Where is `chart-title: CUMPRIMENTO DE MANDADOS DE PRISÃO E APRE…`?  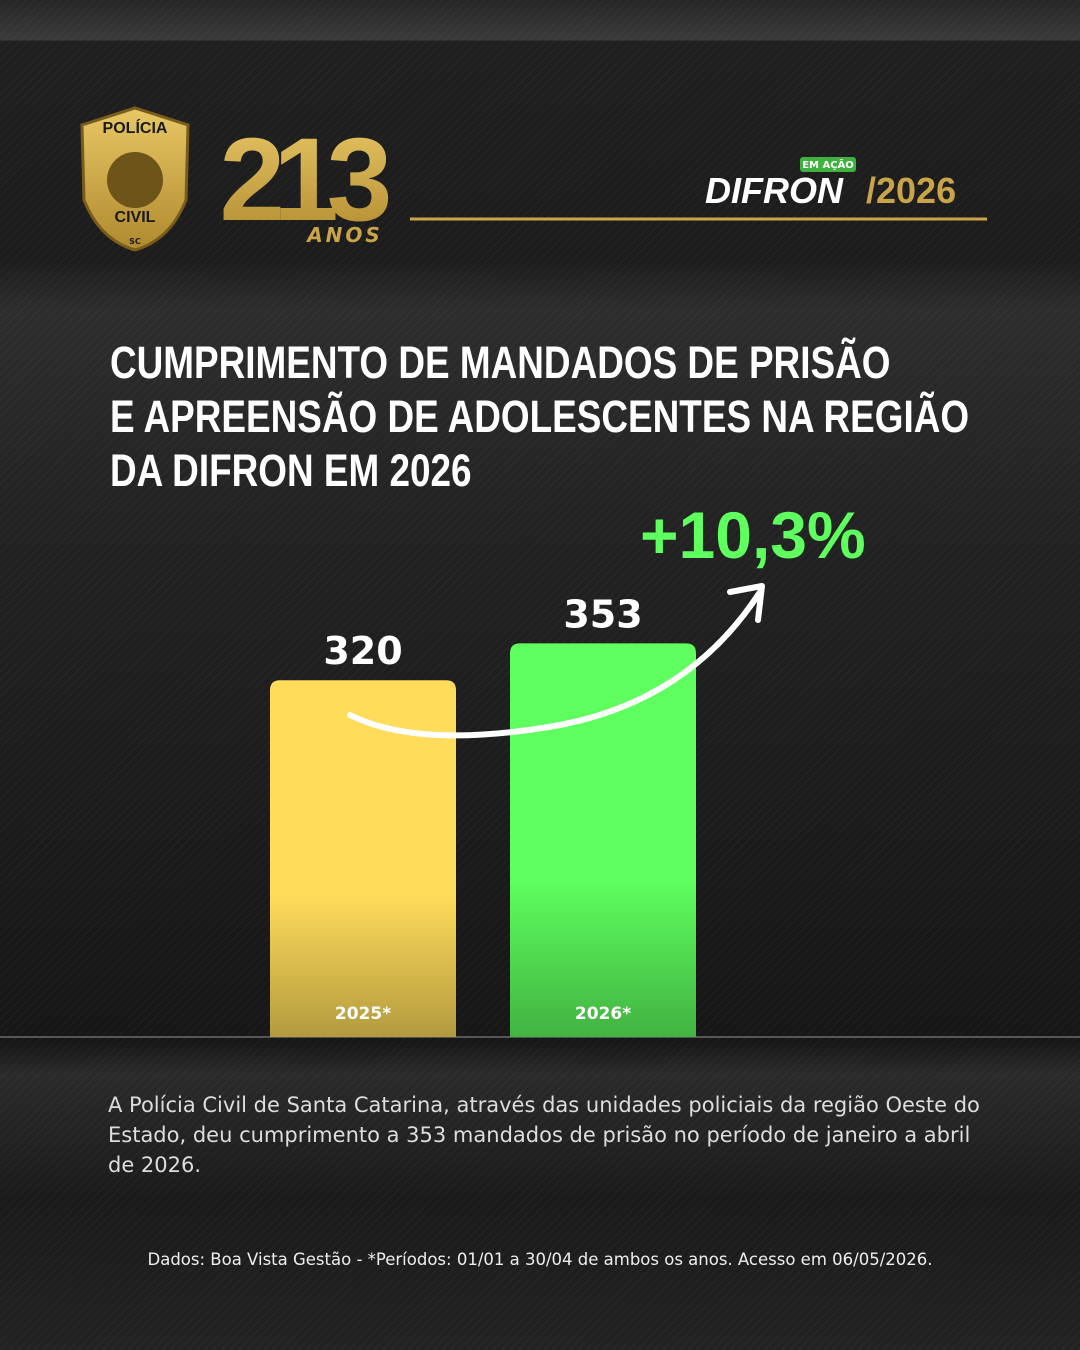
chart-title: CUMPRIMENTO DE MANDADOS DE PRISÃO E APRE… is located at coordinates (539, 417).